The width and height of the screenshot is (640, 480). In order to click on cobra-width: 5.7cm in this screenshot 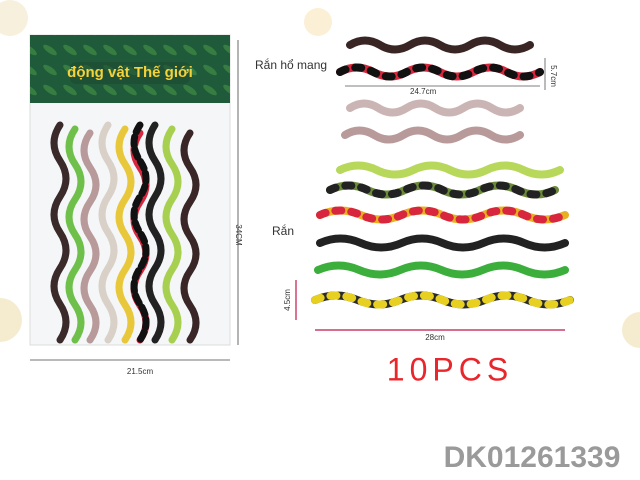, I will do `click(553, 76)`.